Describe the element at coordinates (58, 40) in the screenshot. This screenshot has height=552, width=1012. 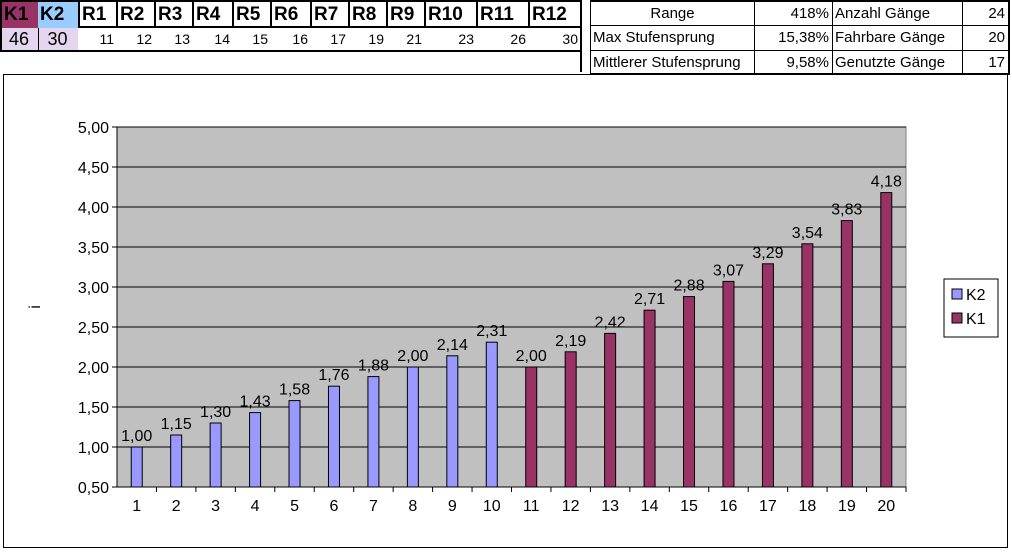
I see `k2-teeth: 30` at that location.